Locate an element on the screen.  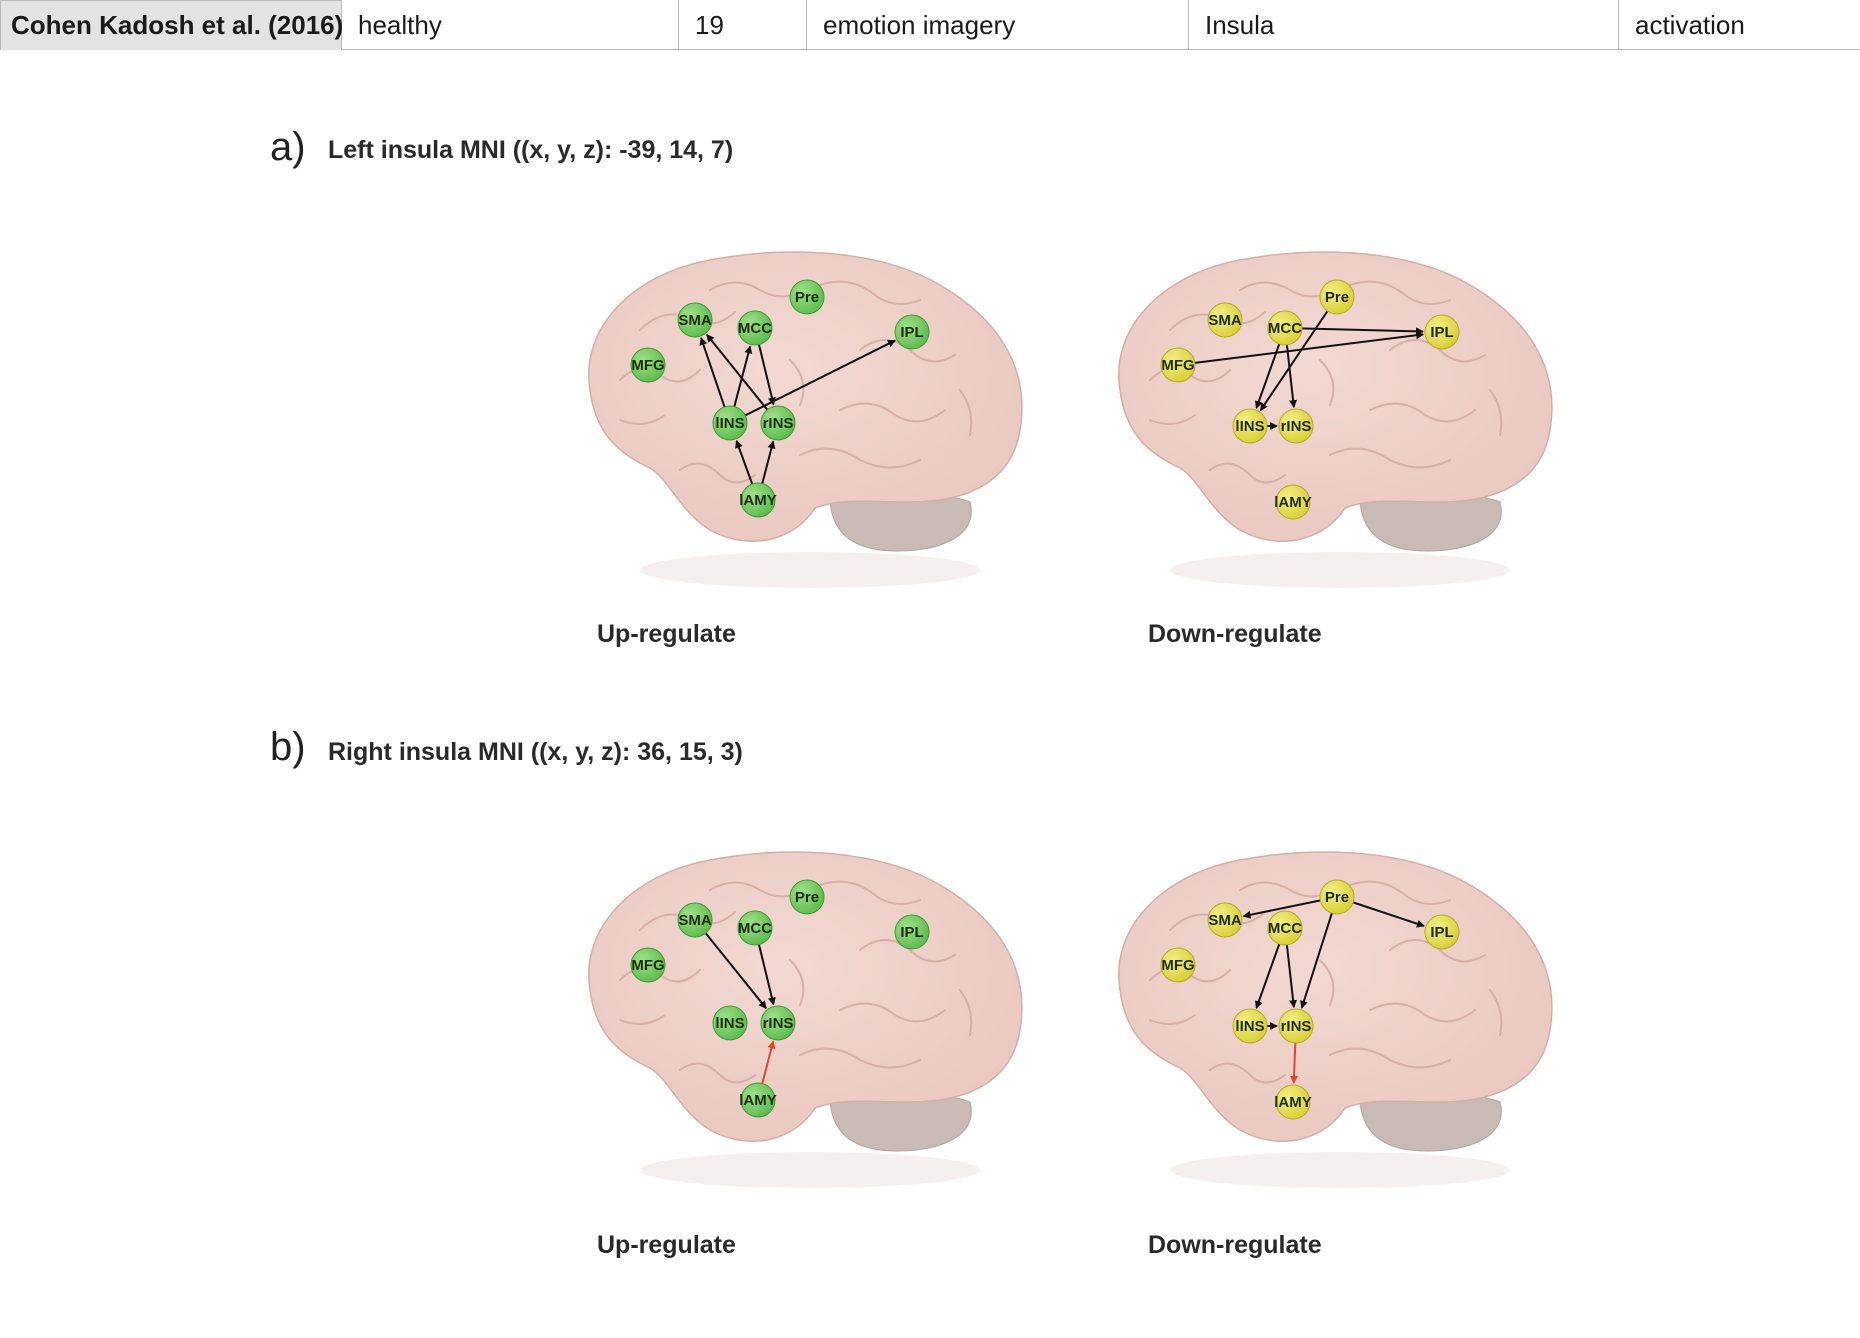
brain-diagram-b-down-regulate: SMA MCC Pre IPL MFG lINS rINS lAMY is located at coordinates (1335, 1019).